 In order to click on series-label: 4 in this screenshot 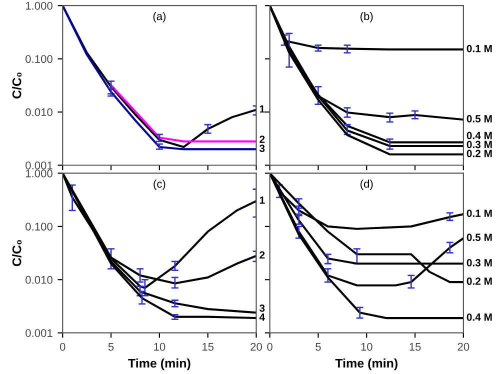, I will do `click(262, 317)`.